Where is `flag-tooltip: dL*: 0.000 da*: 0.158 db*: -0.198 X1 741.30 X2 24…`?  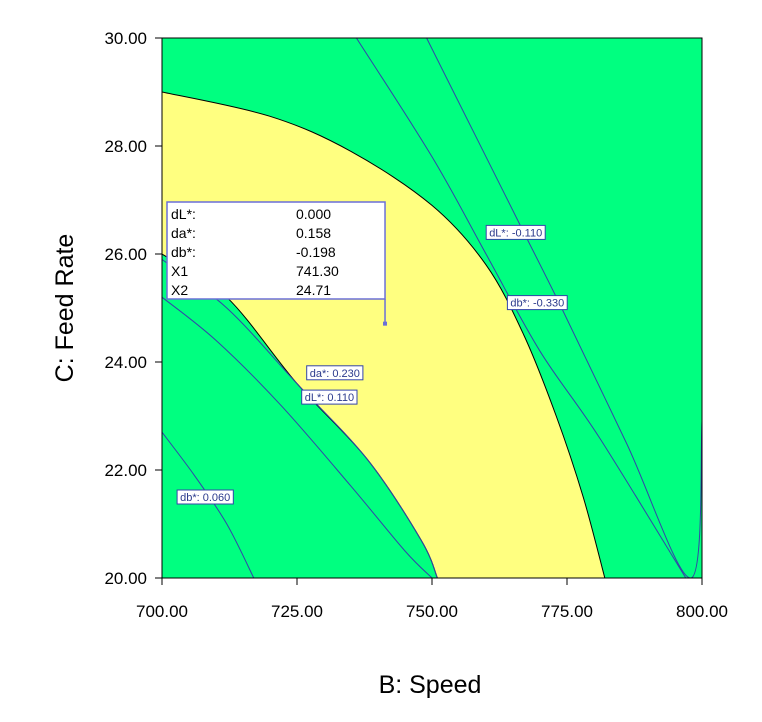
flag-tooltip: dL*: 0.000 da*: 0.158 db*: -0.198 X1 741.30 X2 24… is located at coordinates (277, 263).